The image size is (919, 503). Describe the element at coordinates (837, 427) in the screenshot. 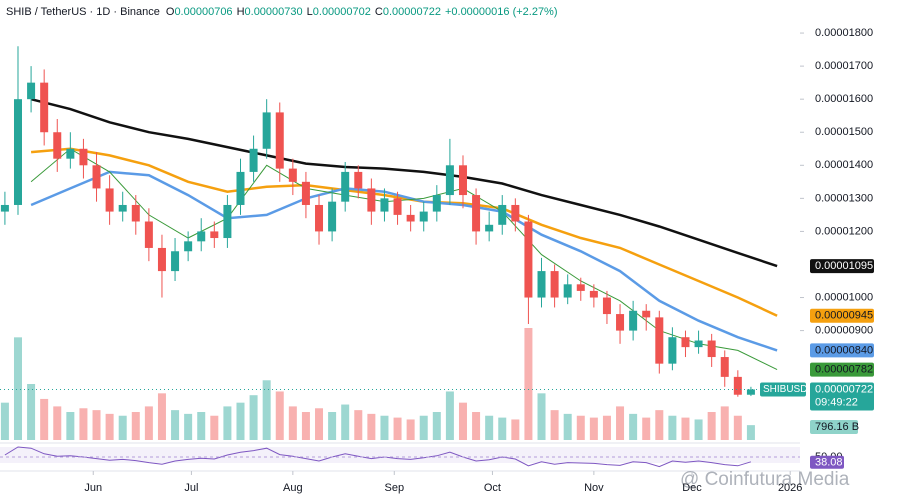

I see `volume-label: 796.16 B` at that location.